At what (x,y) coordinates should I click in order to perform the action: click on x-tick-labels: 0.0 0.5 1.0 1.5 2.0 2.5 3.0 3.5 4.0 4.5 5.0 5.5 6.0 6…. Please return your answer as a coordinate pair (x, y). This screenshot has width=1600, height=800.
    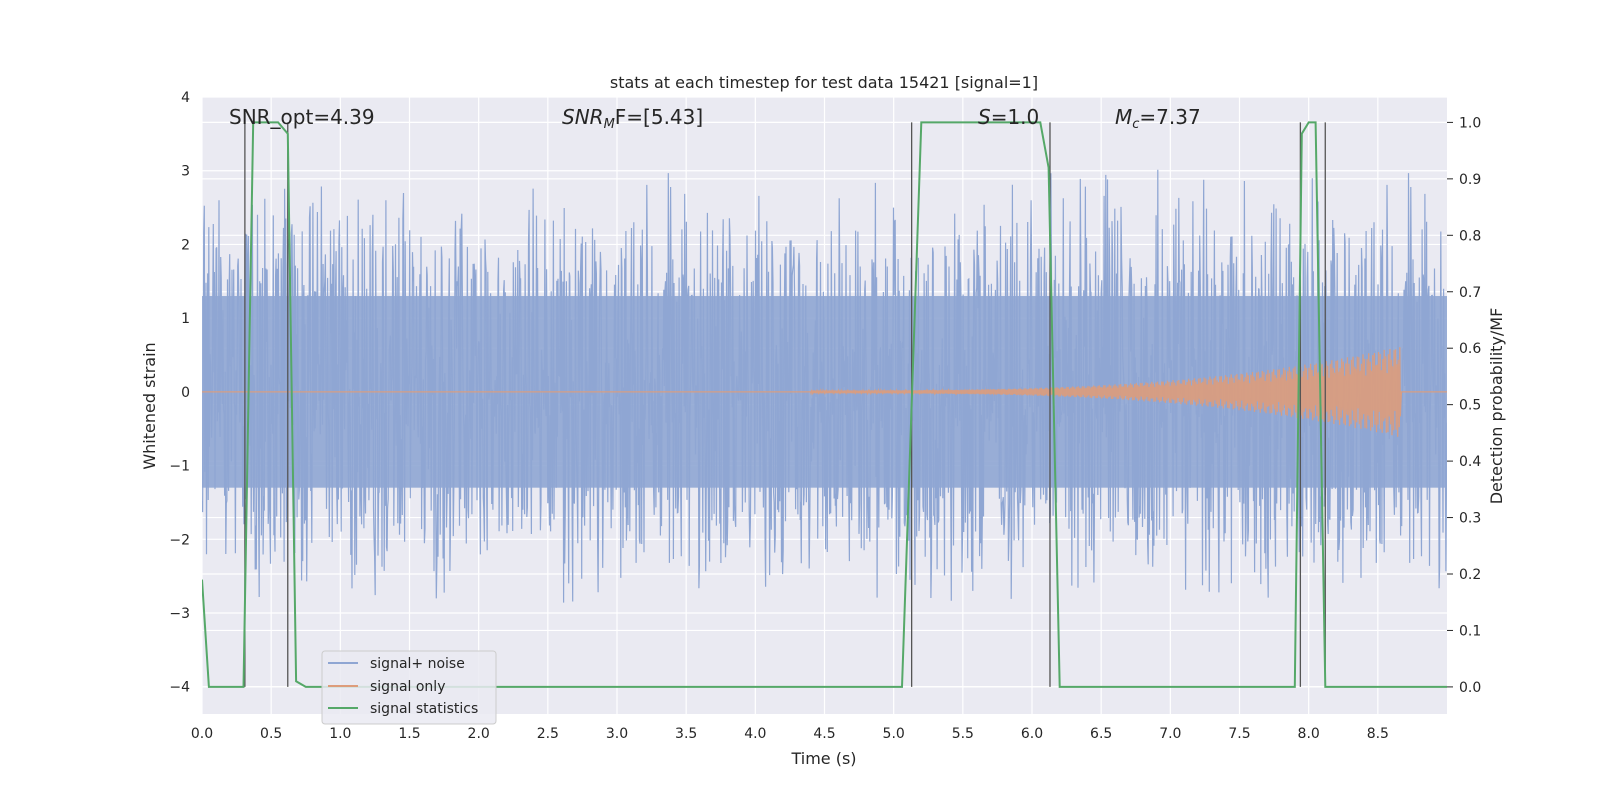
    Looking at the image, I should click on (790, 734).